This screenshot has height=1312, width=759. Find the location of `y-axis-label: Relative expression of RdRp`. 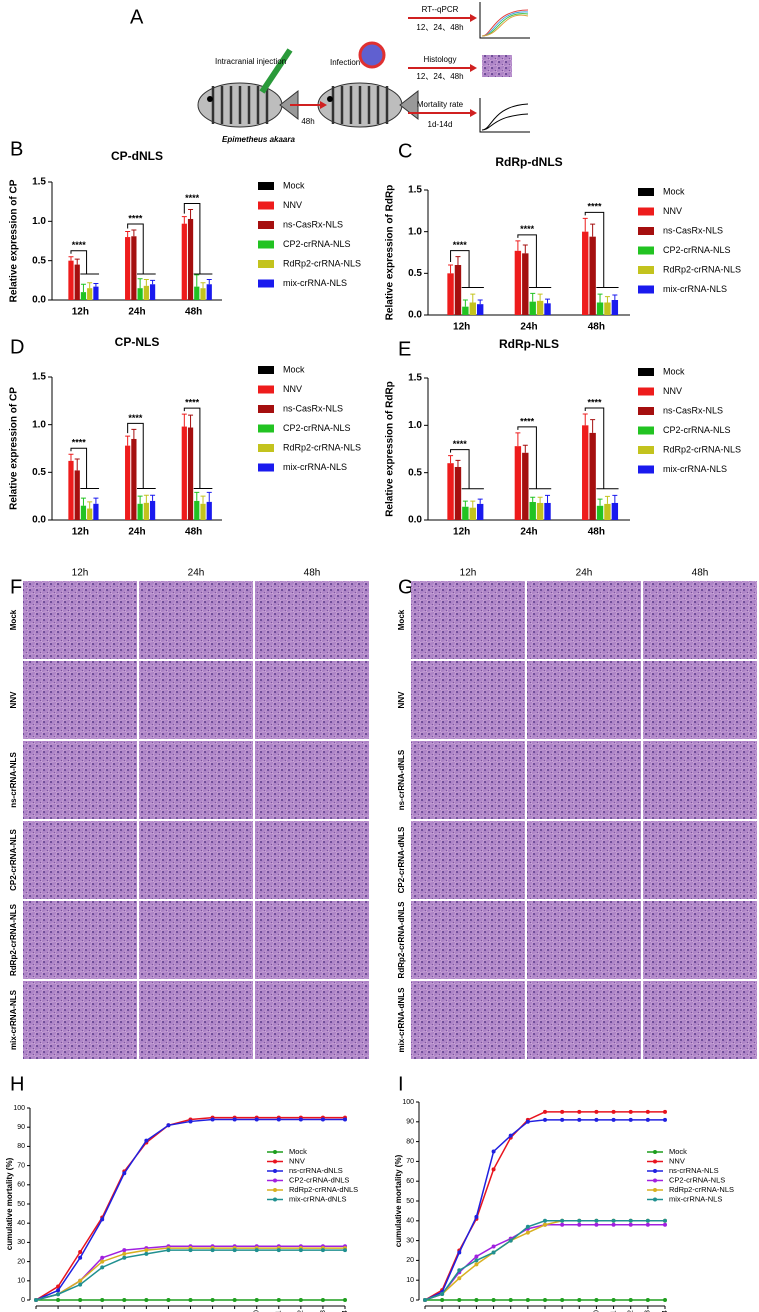

y-axis-label: Relative expression of RdRp is located at coordinates (390, 253).